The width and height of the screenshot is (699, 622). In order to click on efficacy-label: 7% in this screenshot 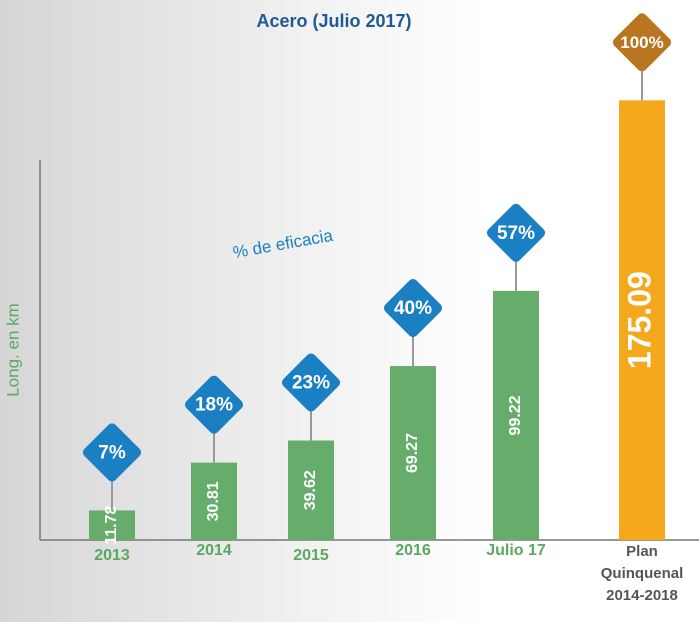, I will do `click(112, 452)`.